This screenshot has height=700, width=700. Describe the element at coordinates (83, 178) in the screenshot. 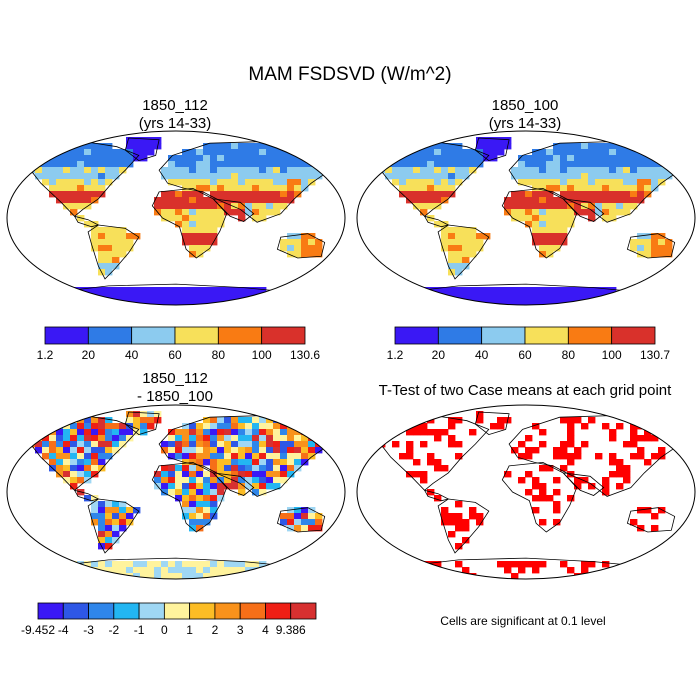

I see `coastline-north_america` at that location.